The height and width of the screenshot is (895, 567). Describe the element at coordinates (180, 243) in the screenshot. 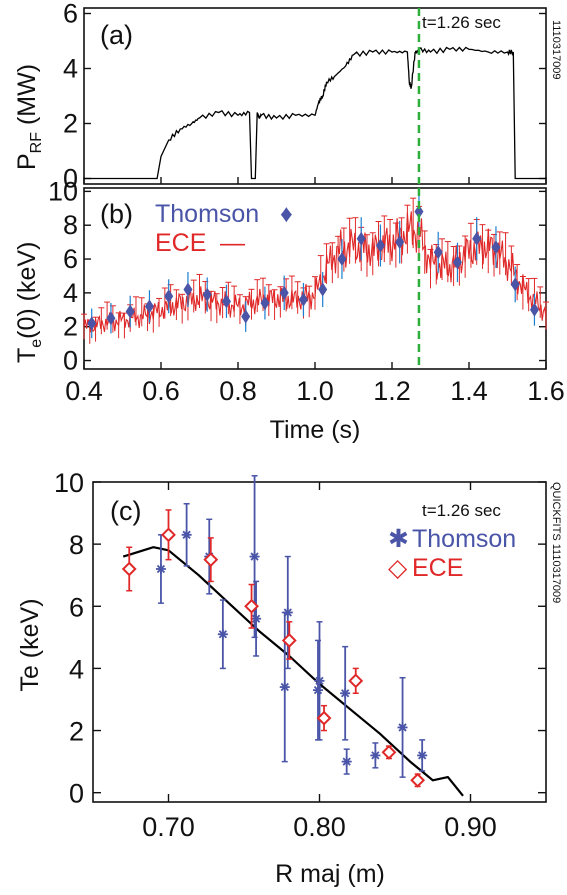

I see `legend-ece-label: ECE` at that location.